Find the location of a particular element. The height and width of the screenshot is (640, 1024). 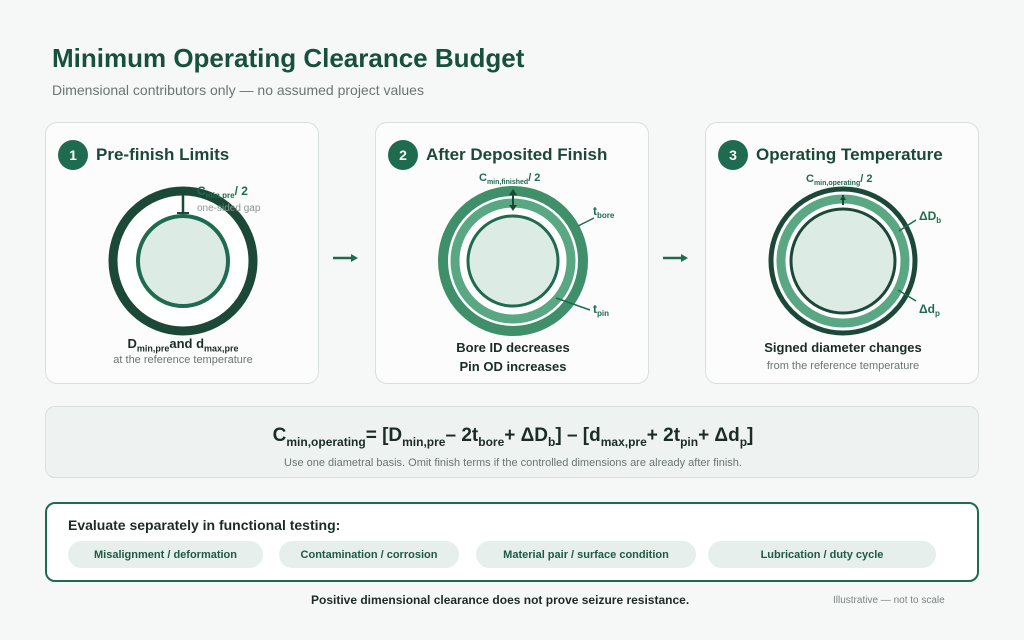

step-caption-primary: Signed diameter changes is located at coordinates (843, 347).